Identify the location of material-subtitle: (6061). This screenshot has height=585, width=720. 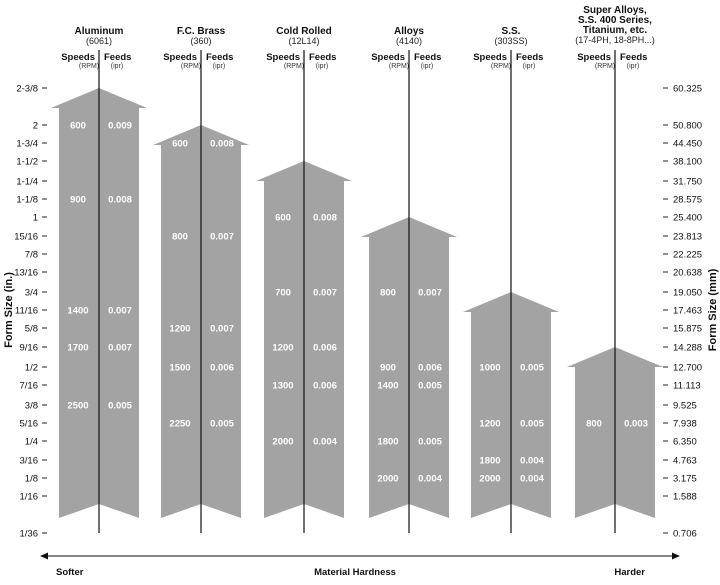
(99, 41).